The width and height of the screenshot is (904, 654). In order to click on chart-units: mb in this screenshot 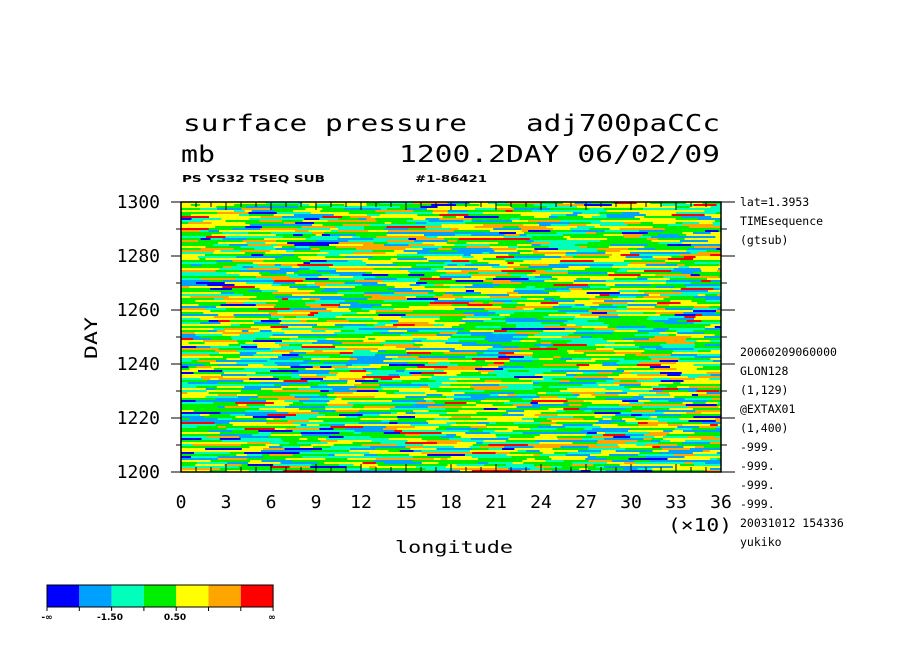, I will do `click(198, 155)`.